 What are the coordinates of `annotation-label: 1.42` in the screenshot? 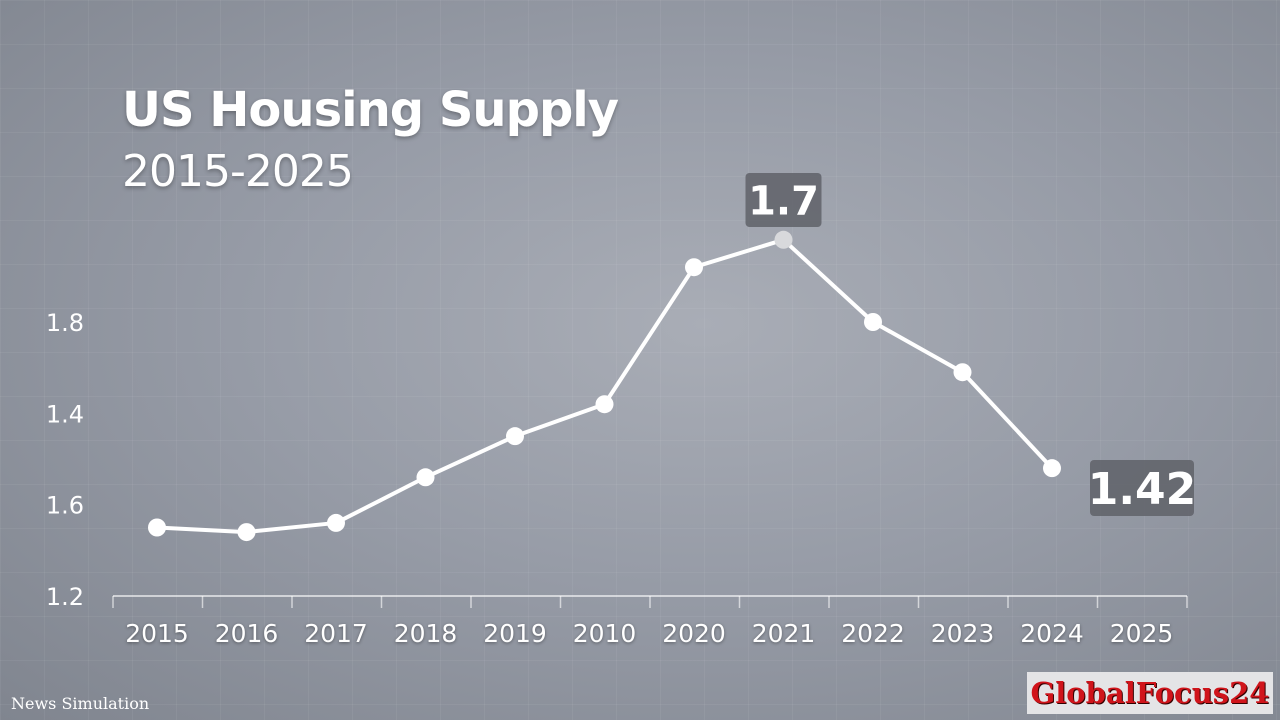 It's located at (1142, 489).